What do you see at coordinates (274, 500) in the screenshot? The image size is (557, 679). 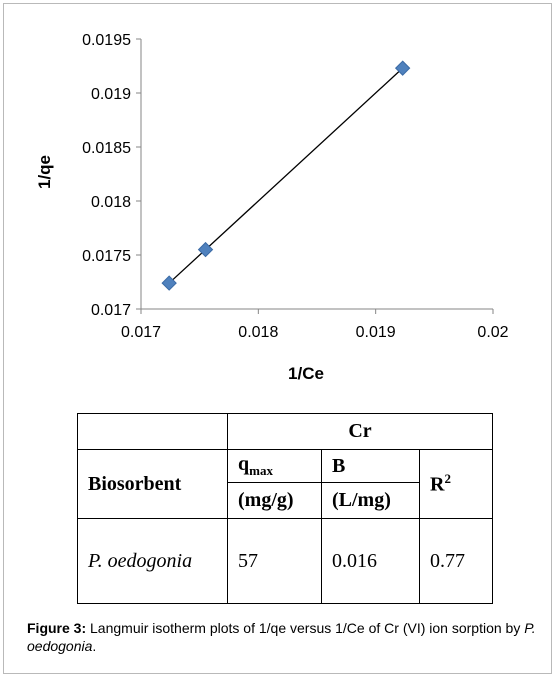 I see `qmax-unit-cell: (mg/g)` at bounding box center [274, 500].